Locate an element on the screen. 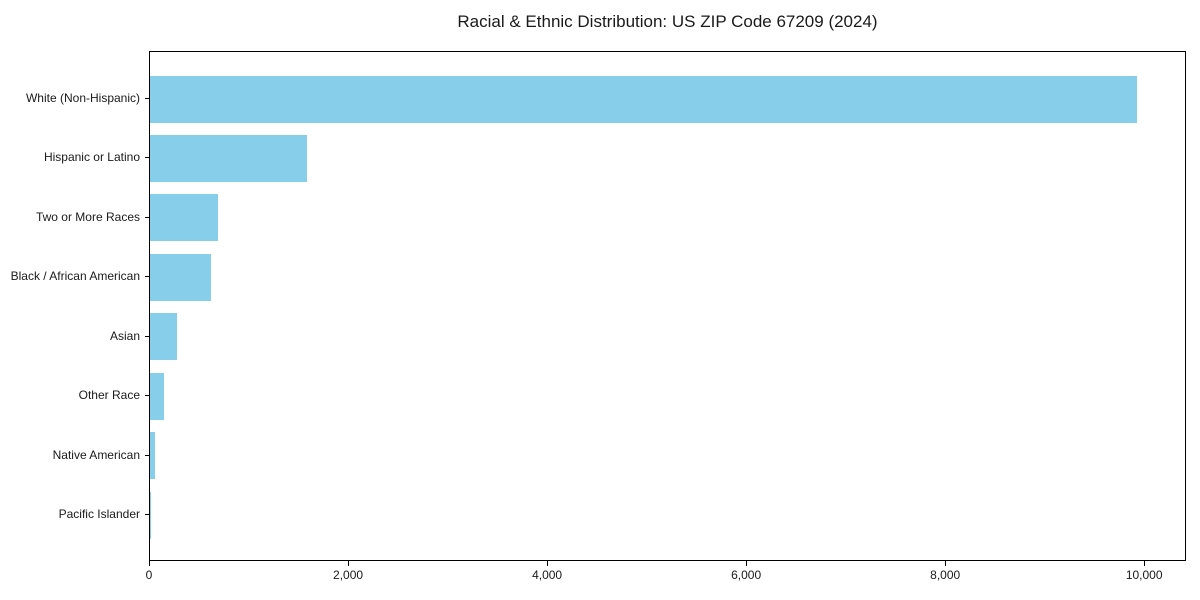  x-tick-label: 2,000 is located at coordinates (348, 575).